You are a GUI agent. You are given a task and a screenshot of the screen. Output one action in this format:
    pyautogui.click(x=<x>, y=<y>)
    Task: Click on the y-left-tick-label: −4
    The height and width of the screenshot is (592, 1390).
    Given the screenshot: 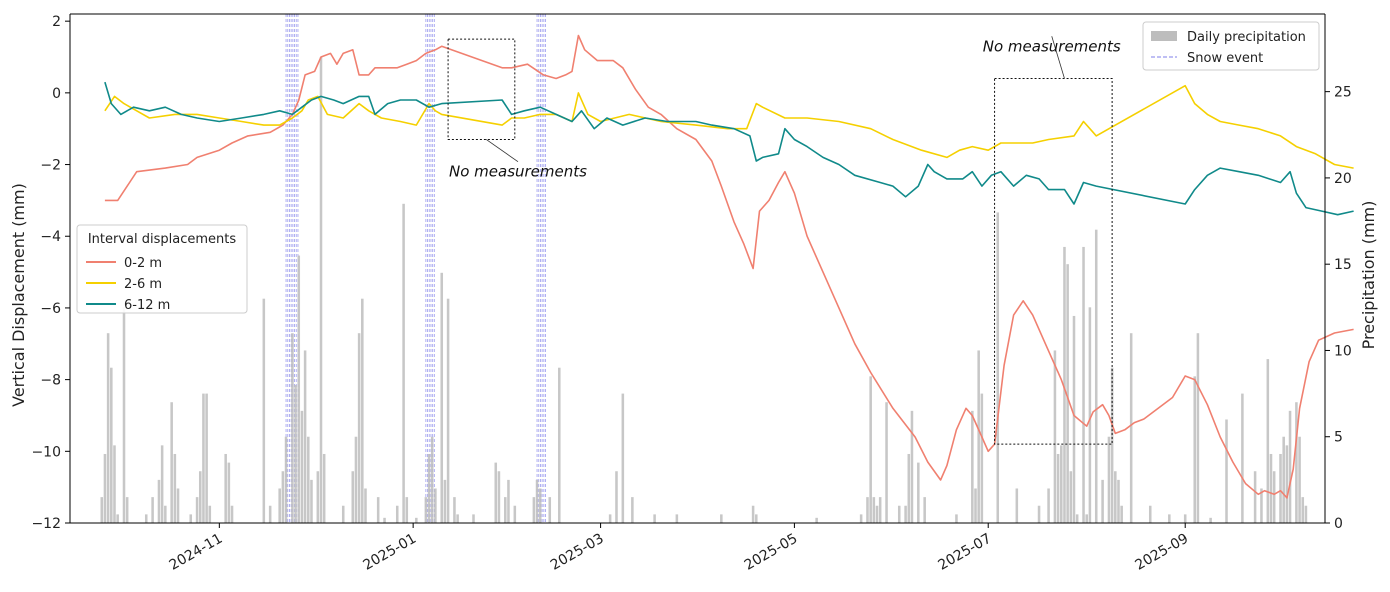 What is the action you would take?
    pyautogui.click(x=50, y=237)
    